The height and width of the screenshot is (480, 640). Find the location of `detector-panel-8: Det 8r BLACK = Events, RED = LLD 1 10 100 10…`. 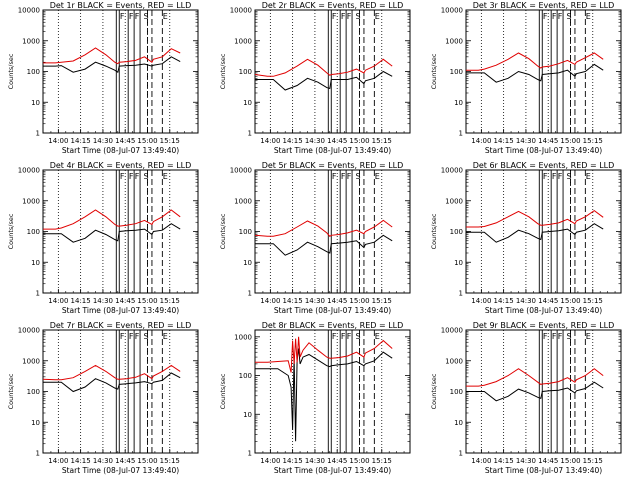

detector-panel-8: Det 8r BLACK = Events, RED = LLD 1 10 100 10… is located at coordinates (315, 398).